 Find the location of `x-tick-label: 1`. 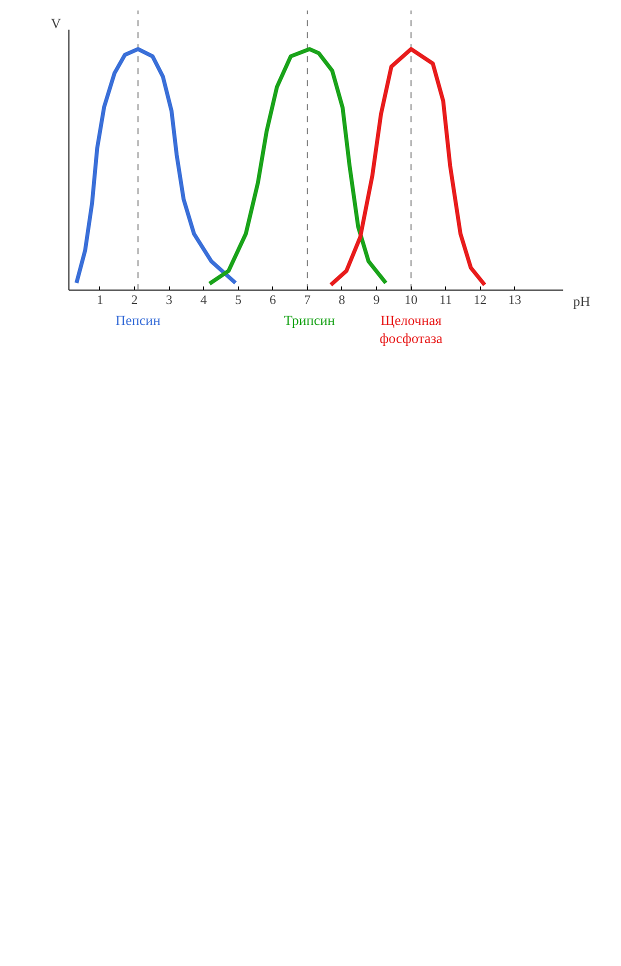

x-tick-label: 1 is located at coordinates (100, 300).